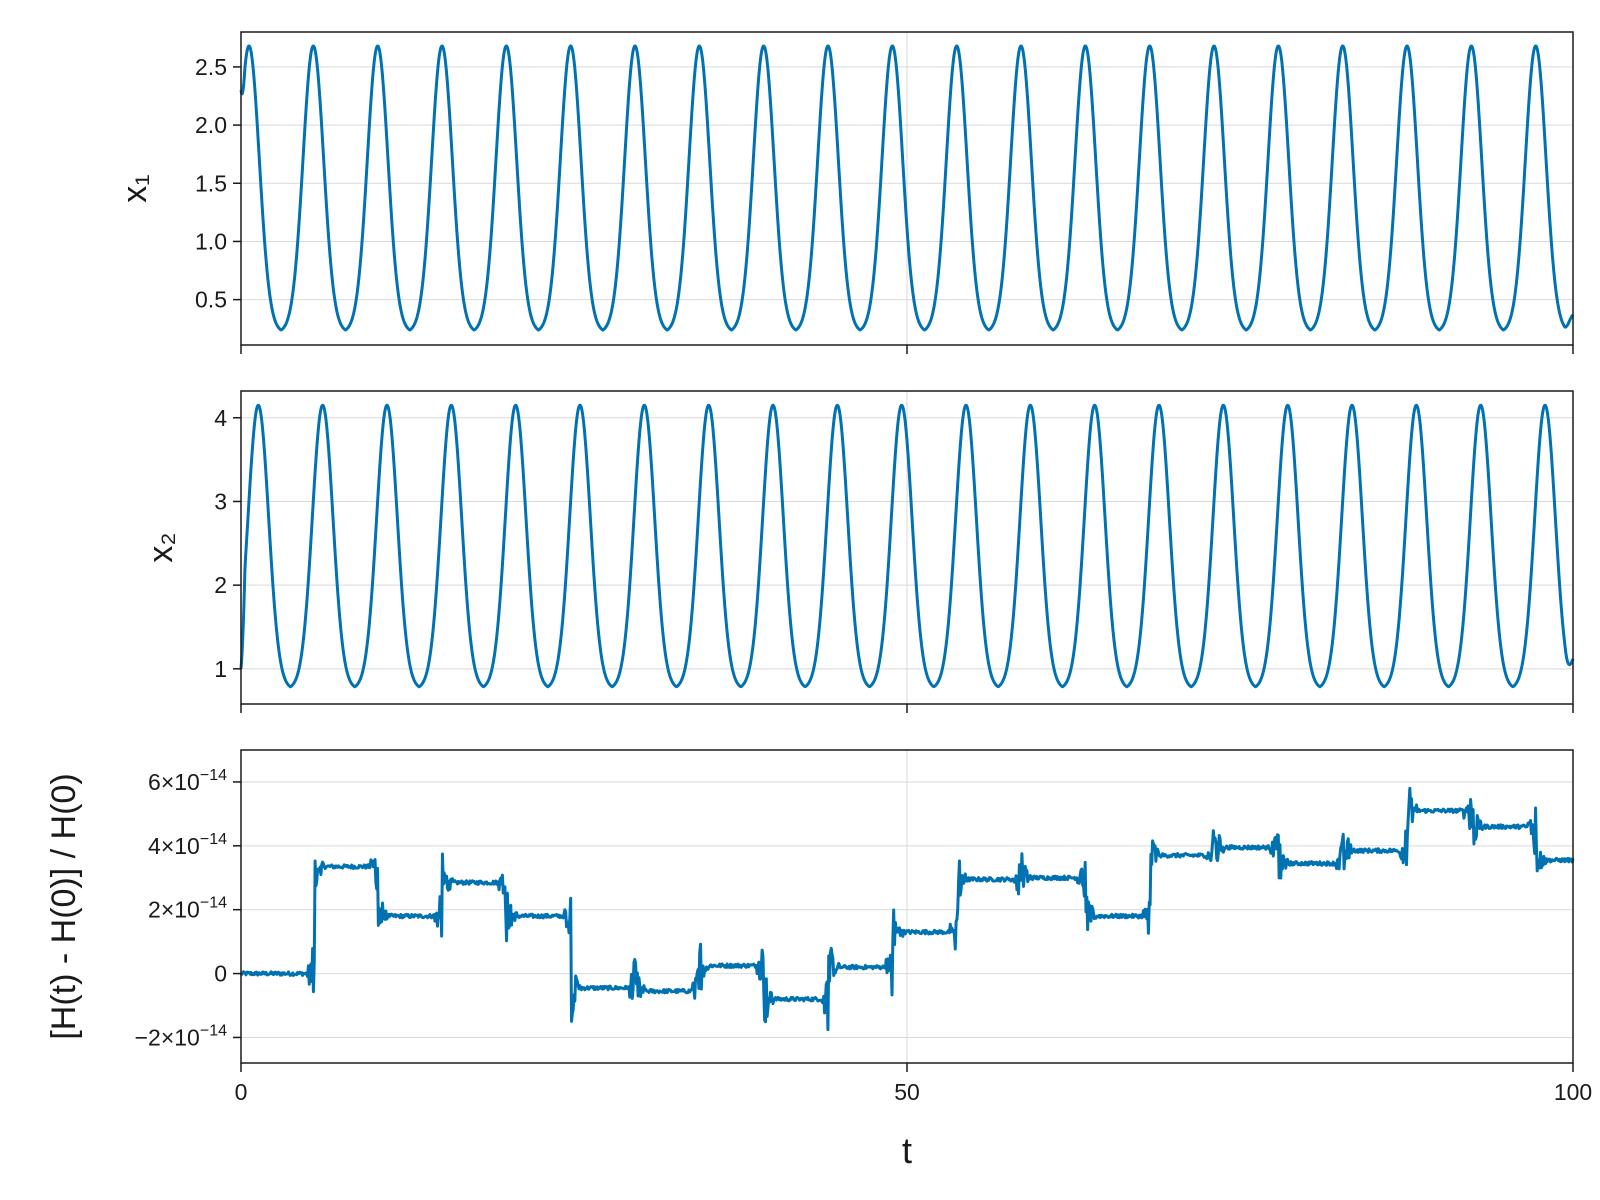 This screenshot has height=1200, width=1600. I want to click on x-tick-label: 50, so click(907, 1092).